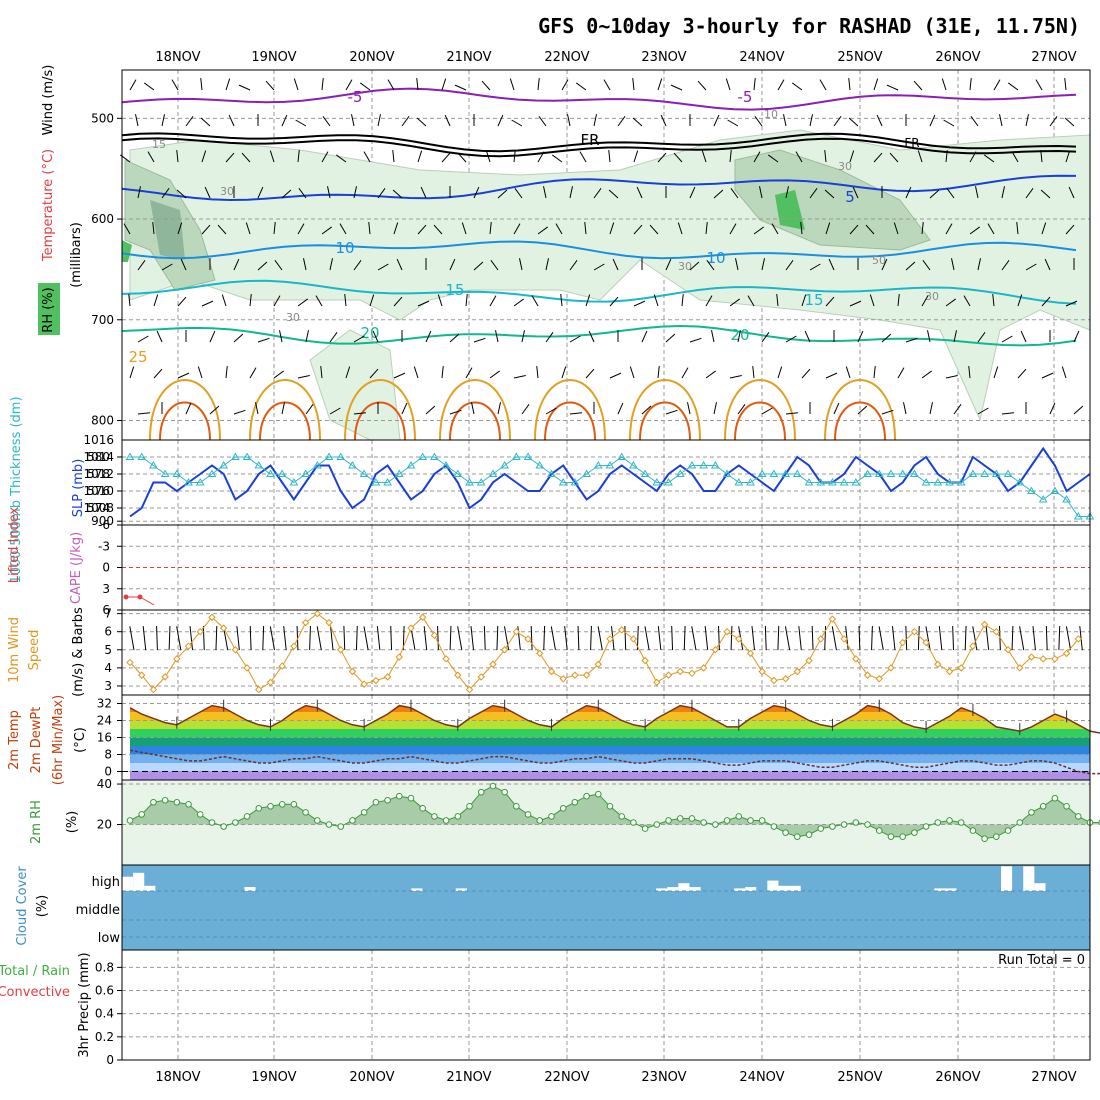 The image size is (1100, 1100). What do you see at coordinates (369, 333) in the screenshot?
I see `isotherm-label: 20` at bounding box center [369, 333].